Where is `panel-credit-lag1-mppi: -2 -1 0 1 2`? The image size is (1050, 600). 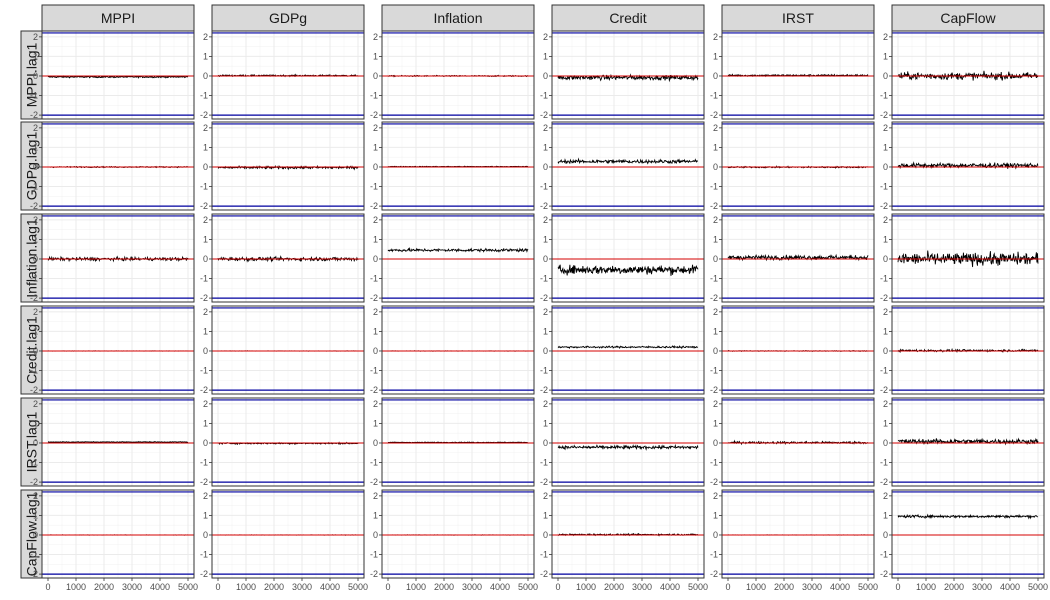
panel-credit-lag1-mppi: -2 -1 0 1 2 is located at coordinates (112, 350).